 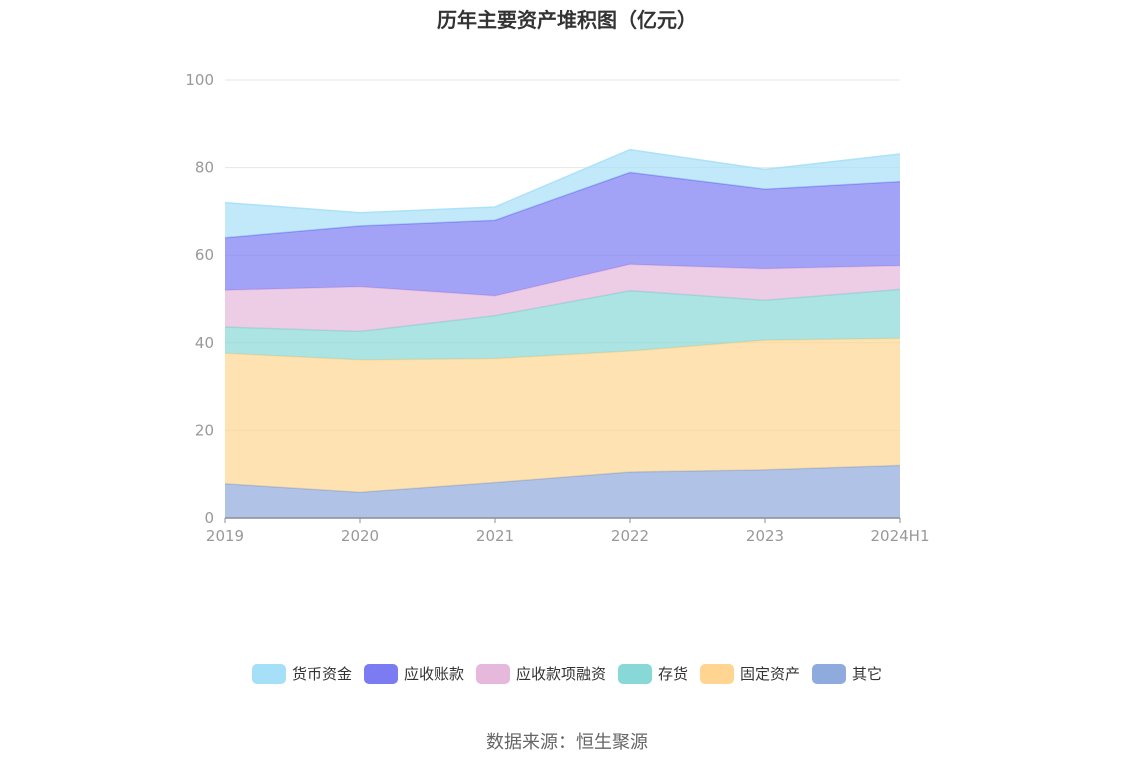 What do you see at coordinates (204, 168) in the screenshot?
I see `y-tick-label: 80` at bounding box center [204, 168].